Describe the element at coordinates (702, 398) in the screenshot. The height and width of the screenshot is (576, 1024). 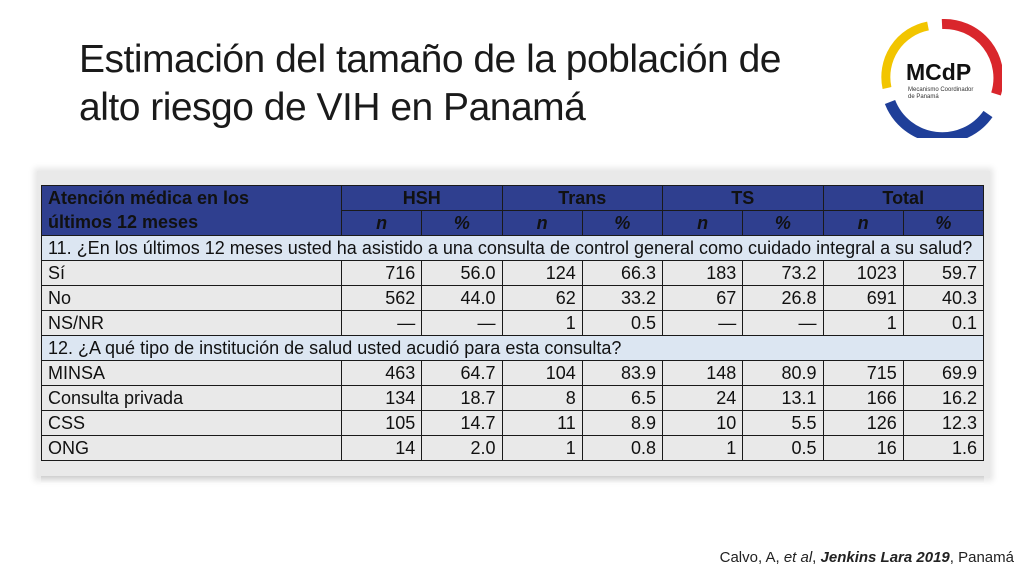
I see `table-cell: 24` at that location.